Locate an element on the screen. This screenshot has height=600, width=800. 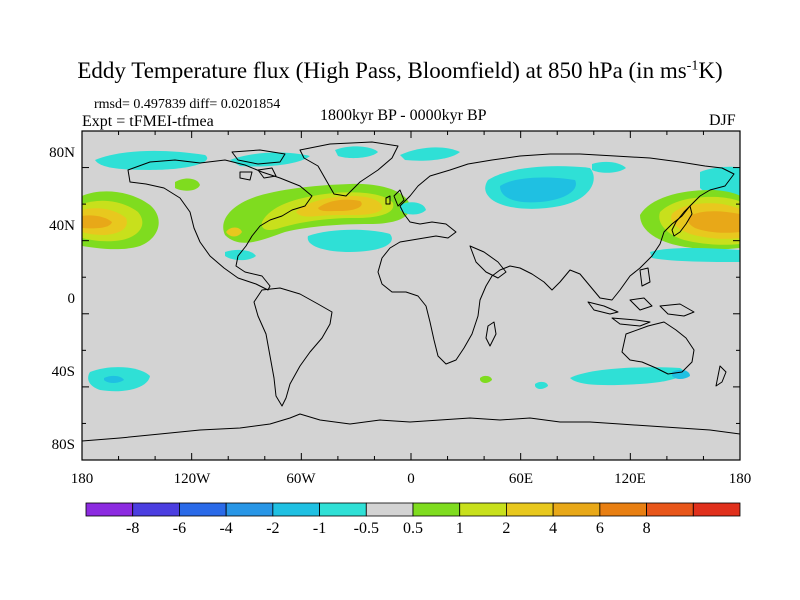
lon-tick-label: 0 is located at coordinates (411, 479).